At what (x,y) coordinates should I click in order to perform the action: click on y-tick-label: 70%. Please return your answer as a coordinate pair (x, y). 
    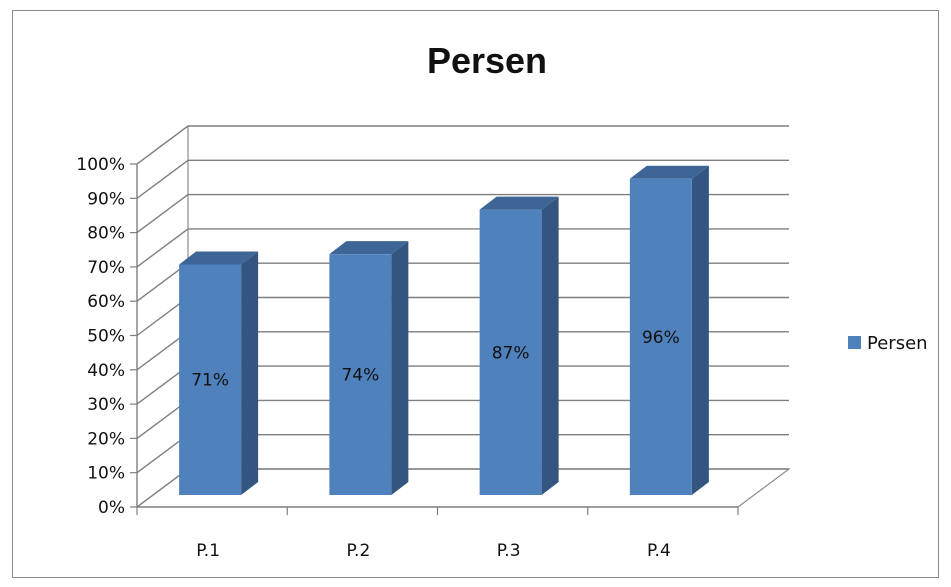
    Looking at the image, I should click on (106, 268).